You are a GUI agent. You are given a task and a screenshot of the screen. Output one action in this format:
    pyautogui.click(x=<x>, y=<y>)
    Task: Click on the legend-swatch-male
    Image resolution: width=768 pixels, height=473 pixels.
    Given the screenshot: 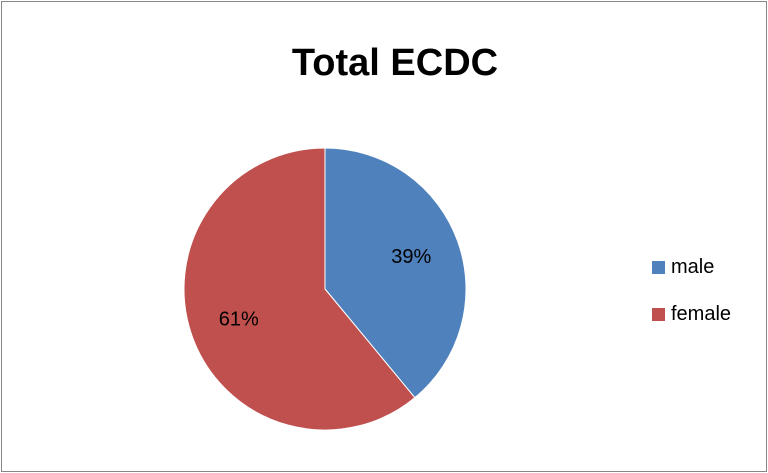 What is the action you would take?
    pyautogui.click(x=658, y=267)
    